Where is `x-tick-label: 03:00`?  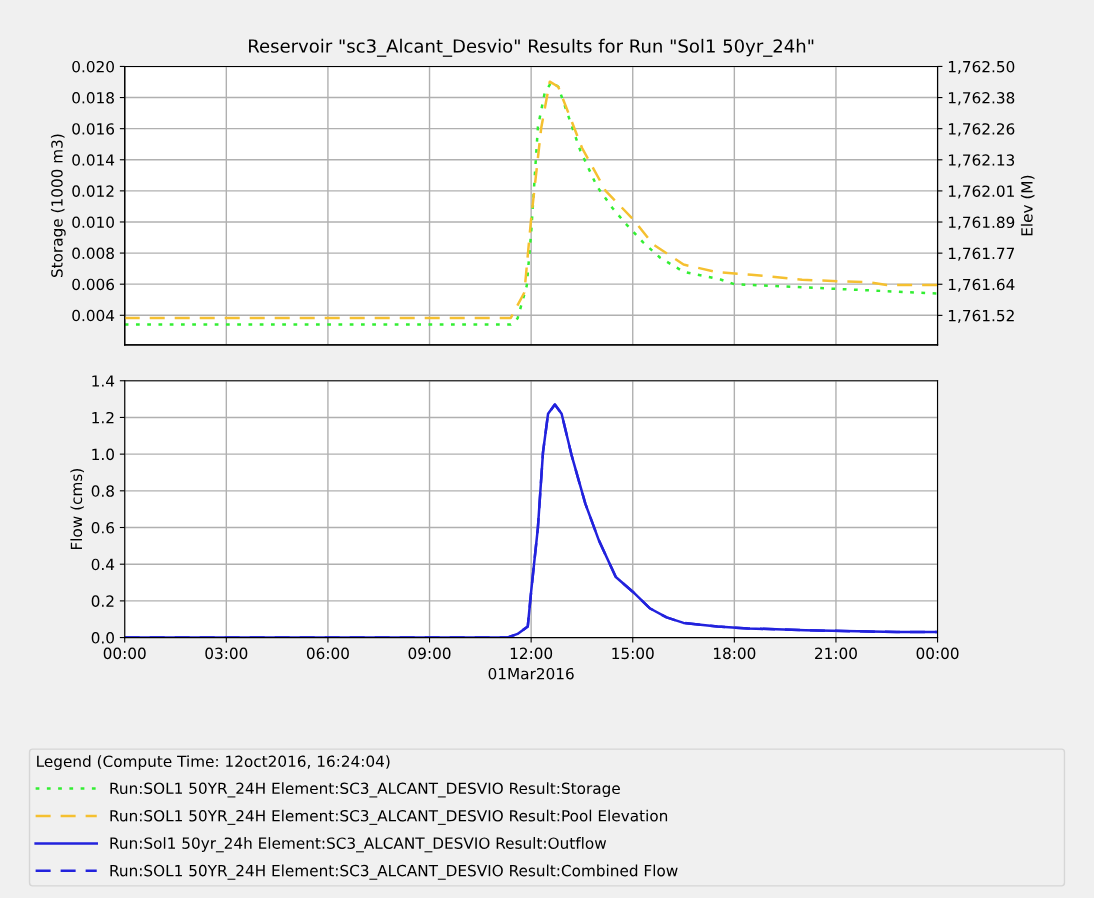 x-tick-label: 03:00 is located at coordinates (226, 653).